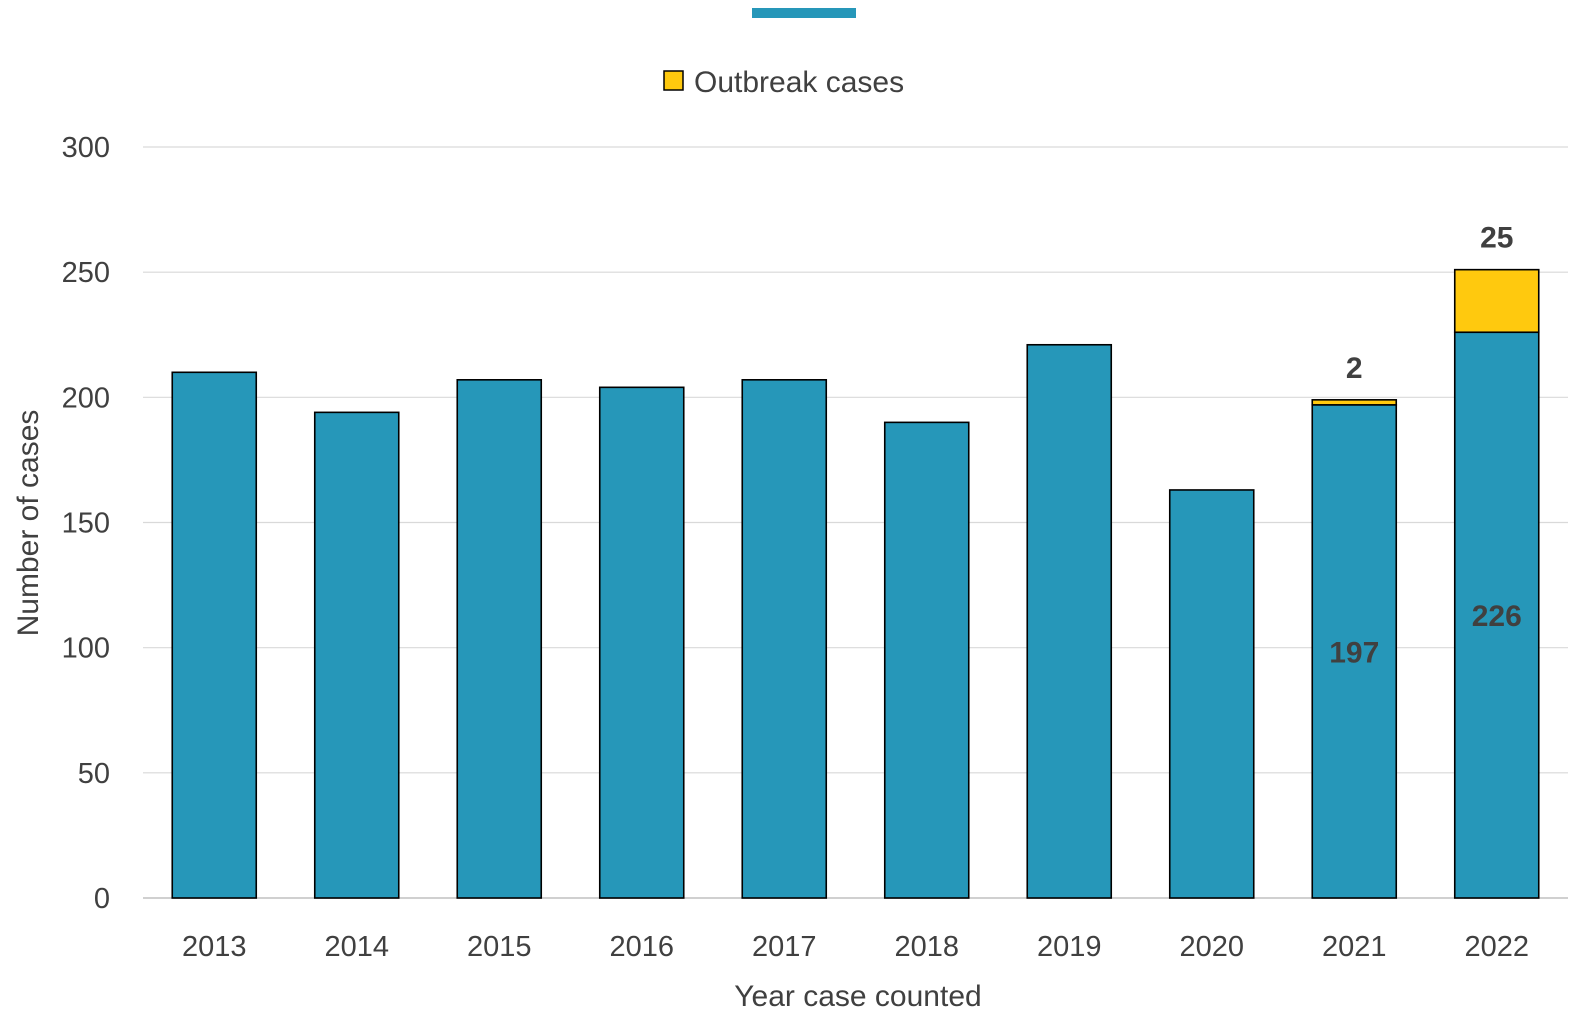 Image resolution: width=1583 pixels, height=1022 pixels. I want to click on x-tick-label-2020: 2020, so click(1211, 947).